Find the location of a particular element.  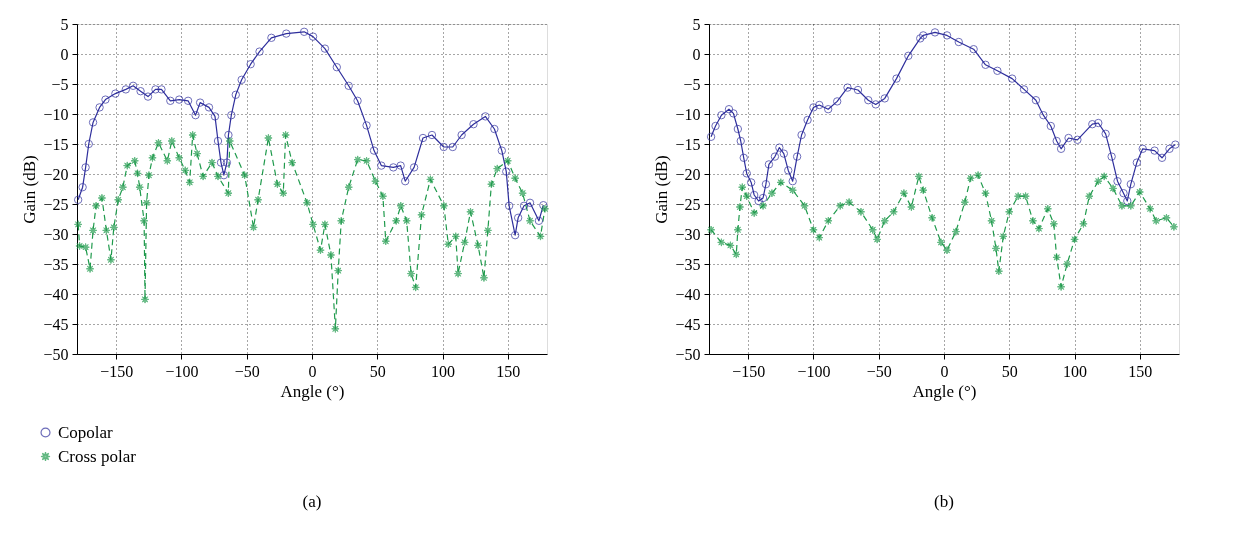

legend-label: Copolar is located at coordinates (86, 432).